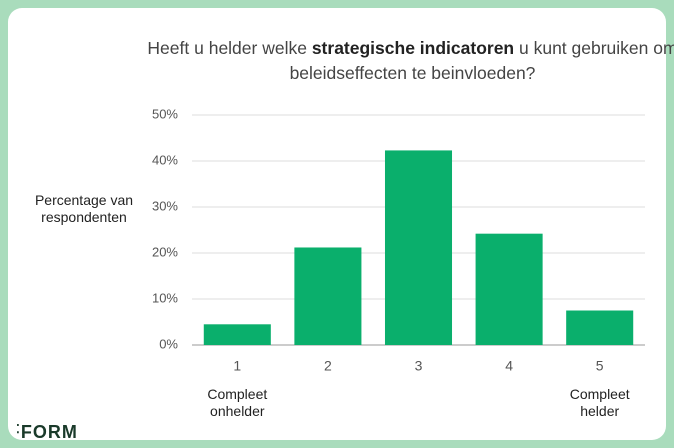 The image size is (674, 448). I want to click on y-tick-label: 10%, so click(165, 297).